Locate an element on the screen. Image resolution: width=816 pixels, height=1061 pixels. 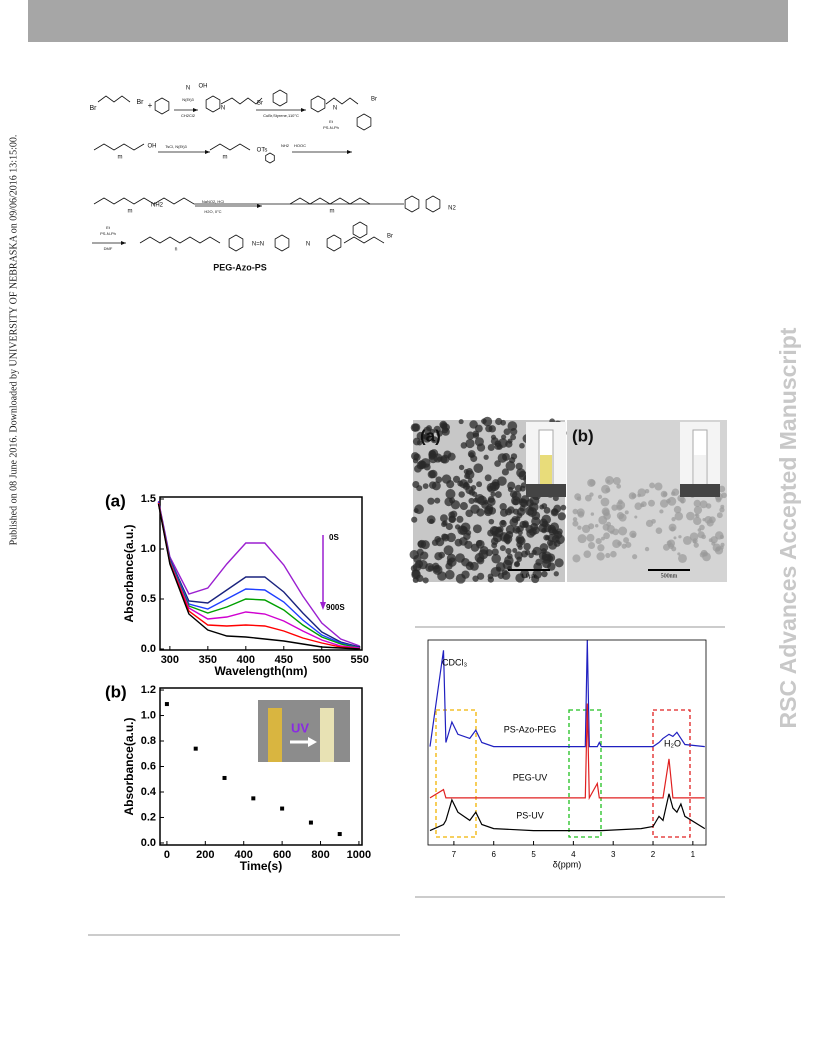
inset-label: UV is located at coordinates (300, 727).